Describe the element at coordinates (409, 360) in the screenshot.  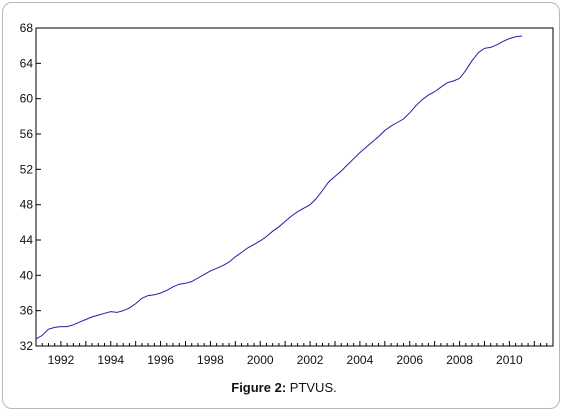
I see `x-tick-label: 2006` at that location.